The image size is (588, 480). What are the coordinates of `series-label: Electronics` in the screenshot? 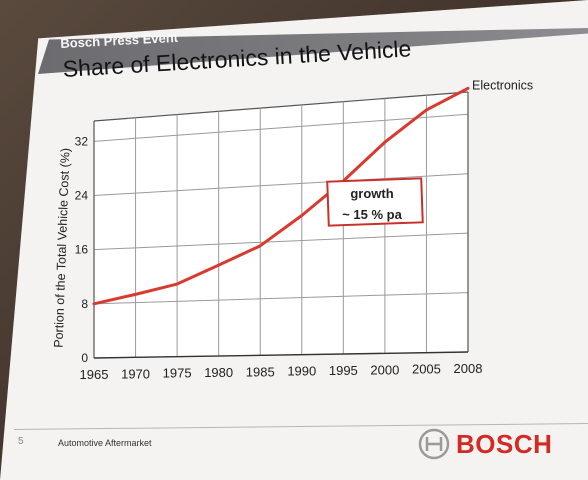 It's located at (502, 85).